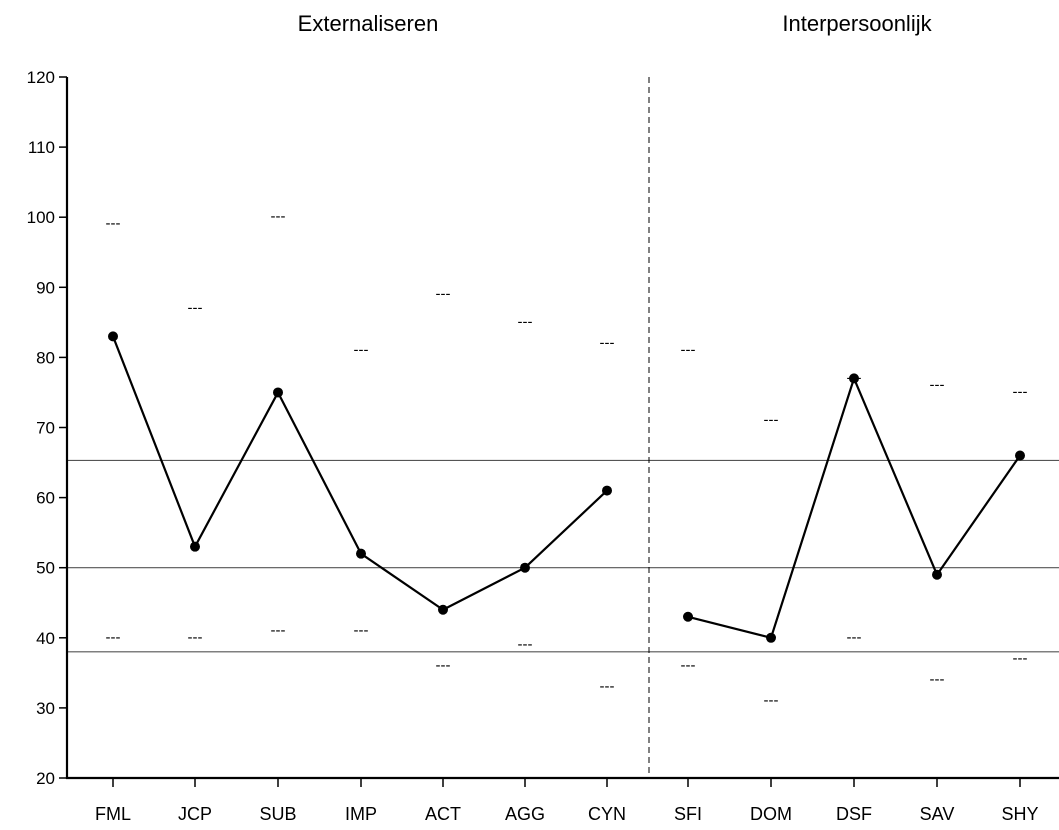  What do you see at coordinates (525, 567) in the screenshot?
I see `data-point-agg` at bounding box center [525, 567].